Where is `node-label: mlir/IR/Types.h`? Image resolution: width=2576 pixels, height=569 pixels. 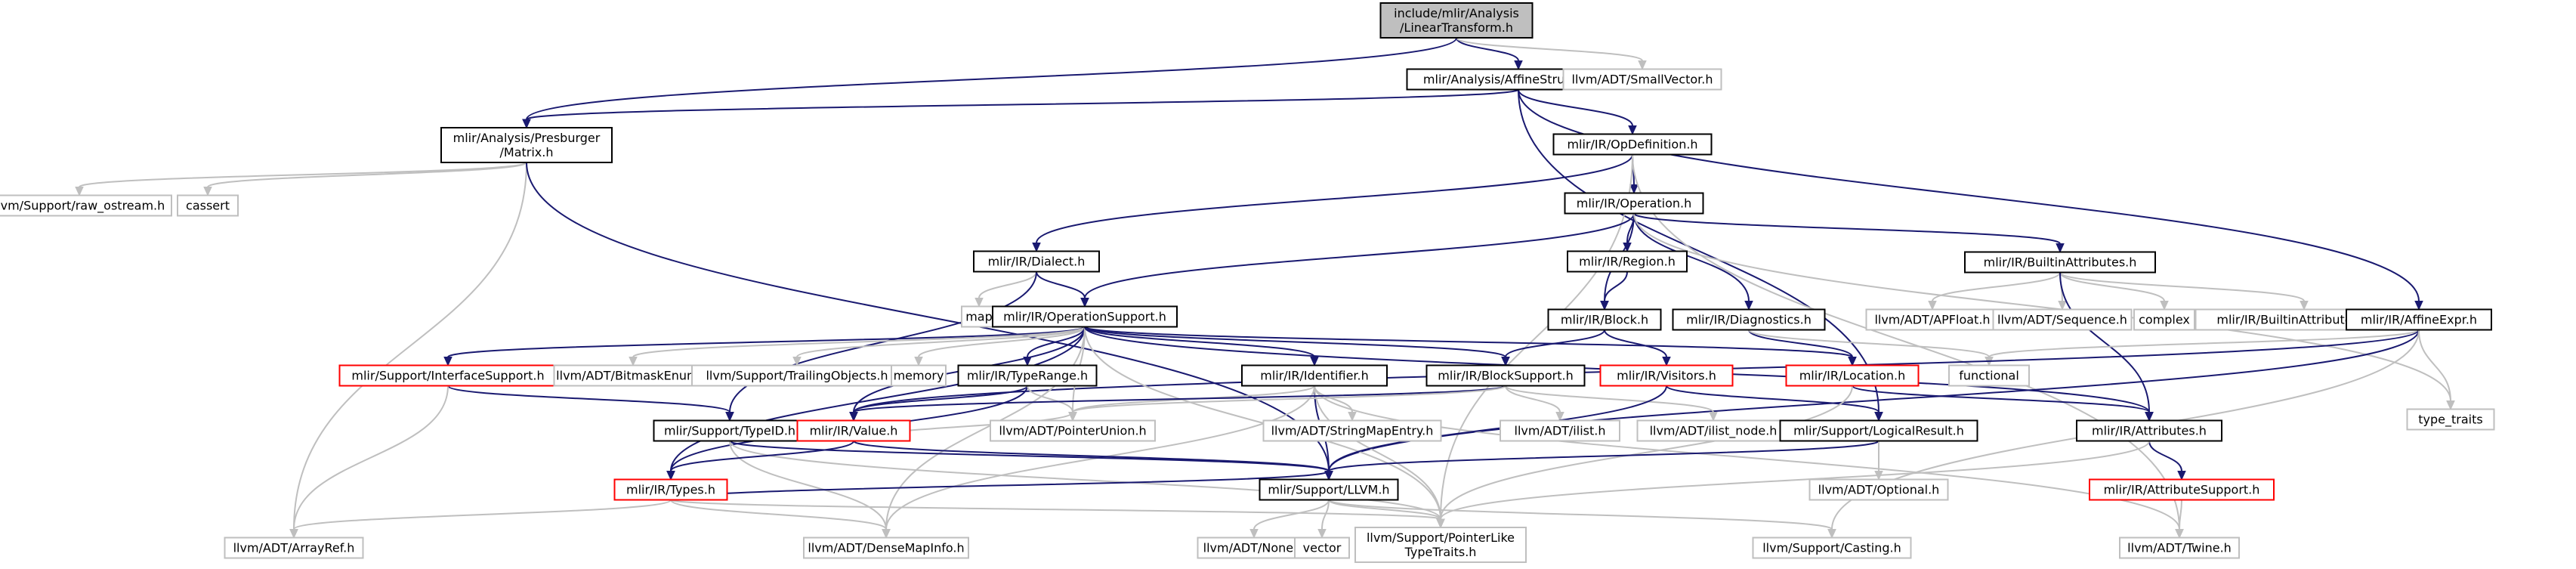 node-label: mlir/IR/Types.h is located at coordinates (670, 490).